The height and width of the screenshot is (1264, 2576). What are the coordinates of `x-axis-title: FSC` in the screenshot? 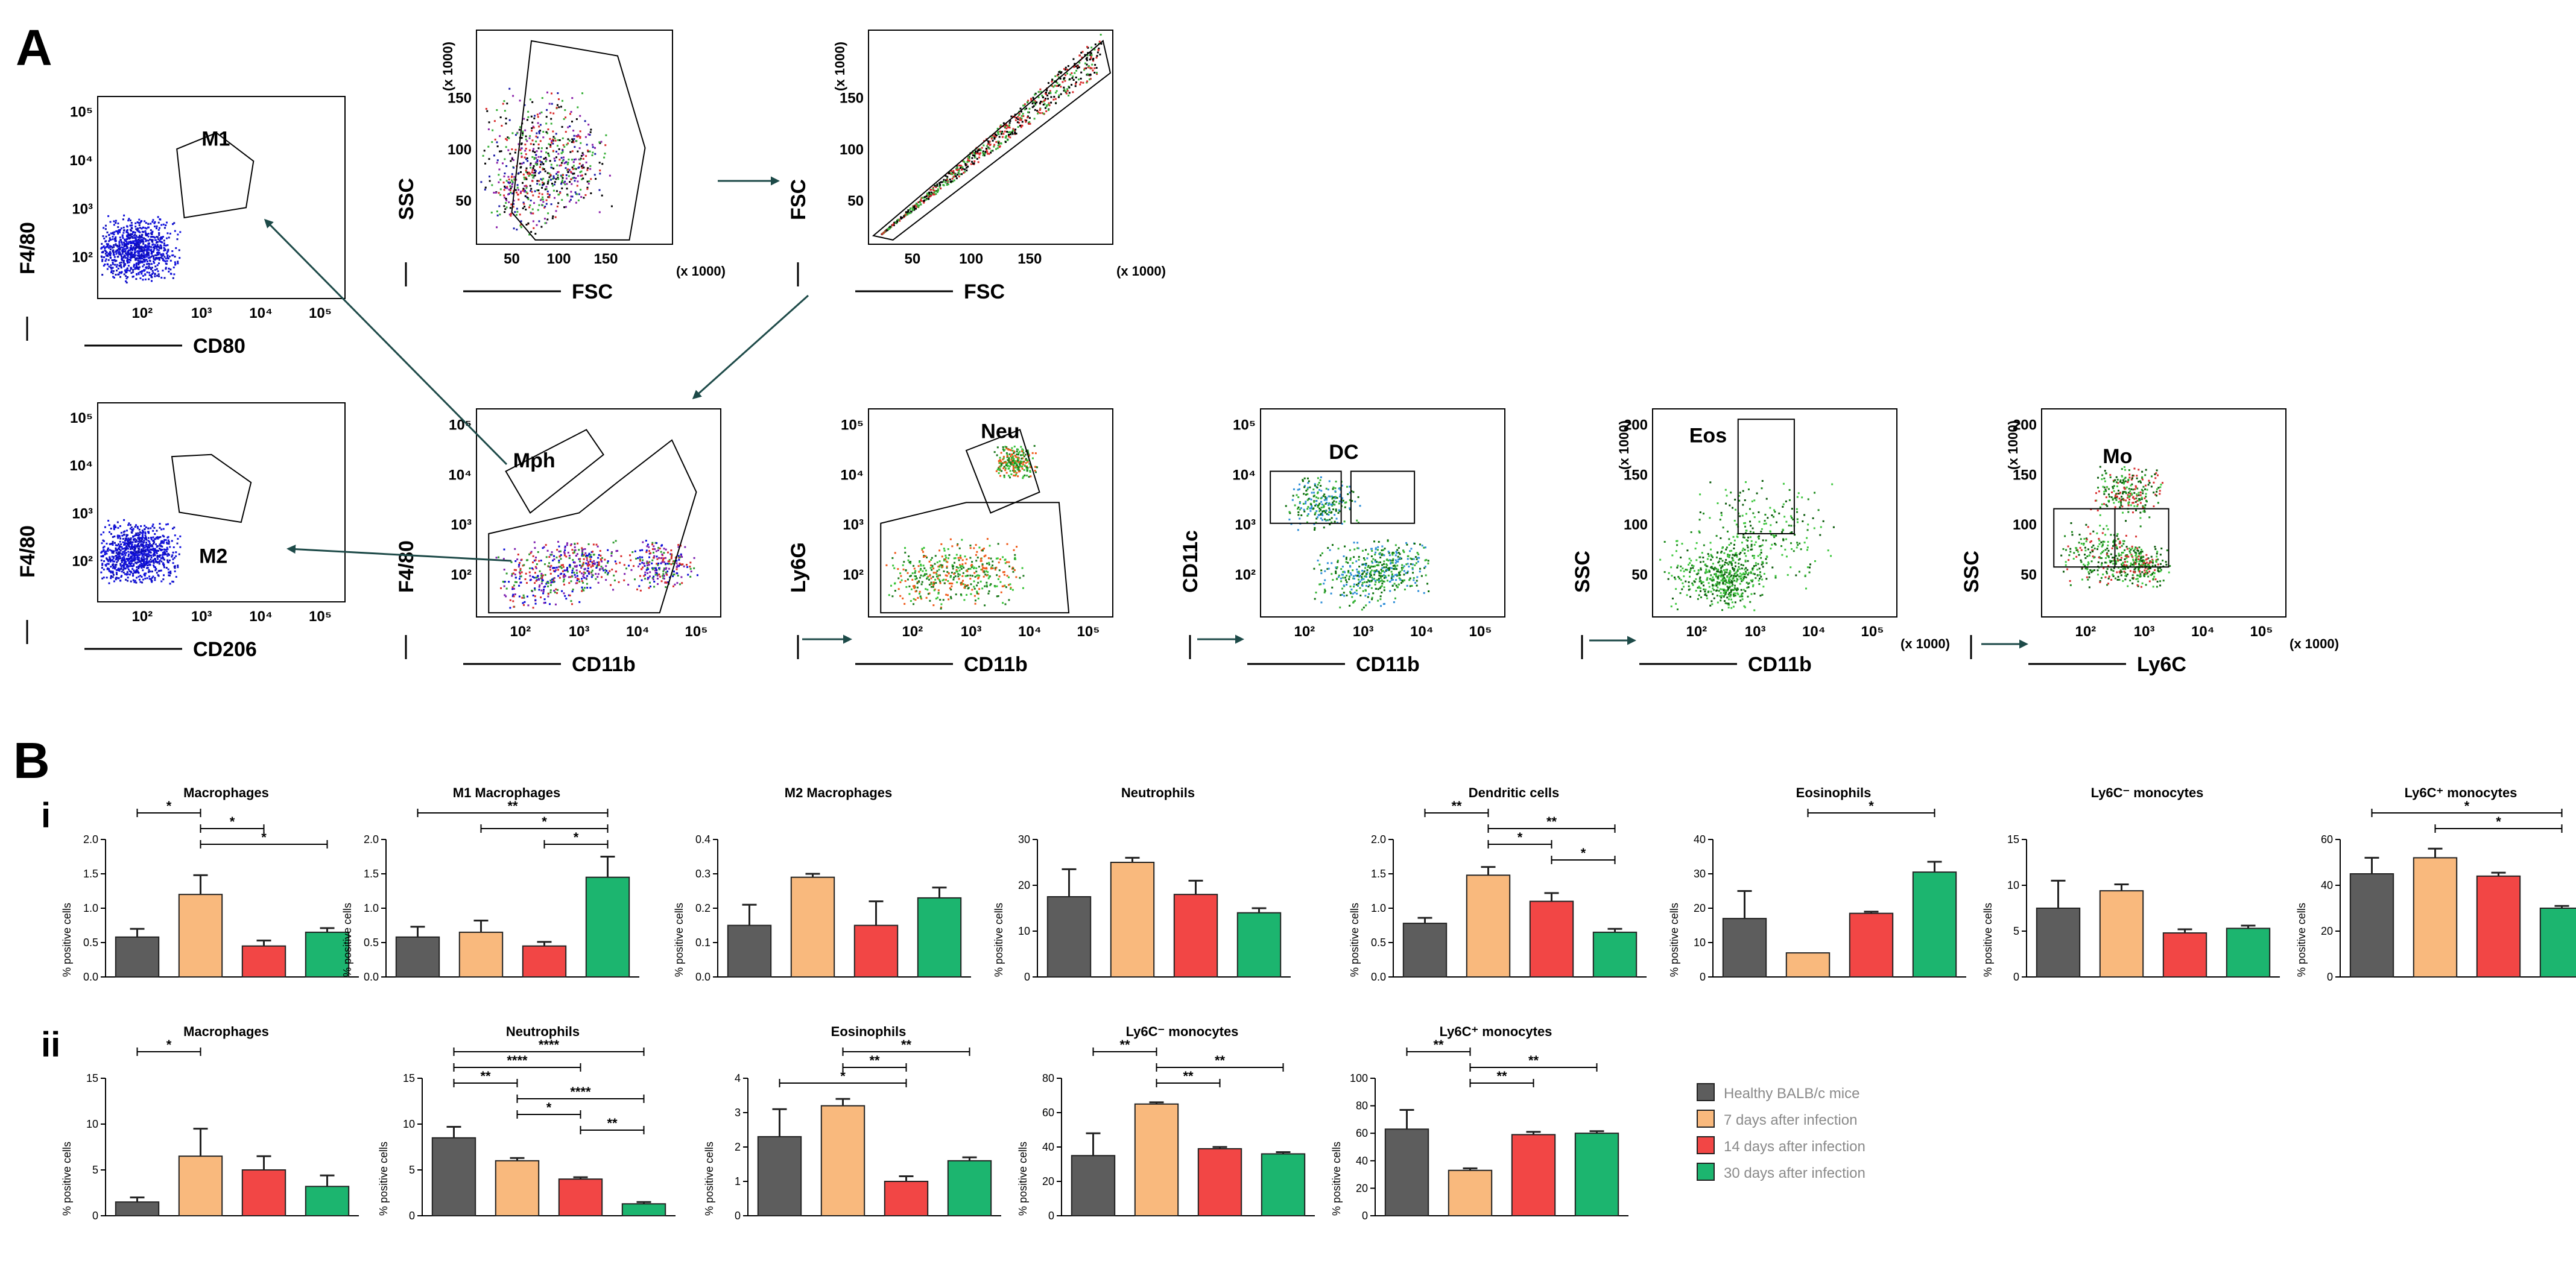 It's located at (984, 291).